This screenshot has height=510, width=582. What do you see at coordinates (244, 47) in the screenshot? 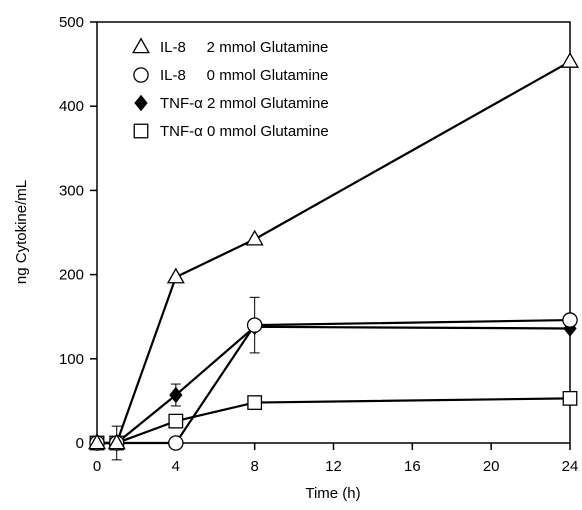
I see `legend-label: IL-8 2 mmol Glutamine` at bounding box center [244, 47].